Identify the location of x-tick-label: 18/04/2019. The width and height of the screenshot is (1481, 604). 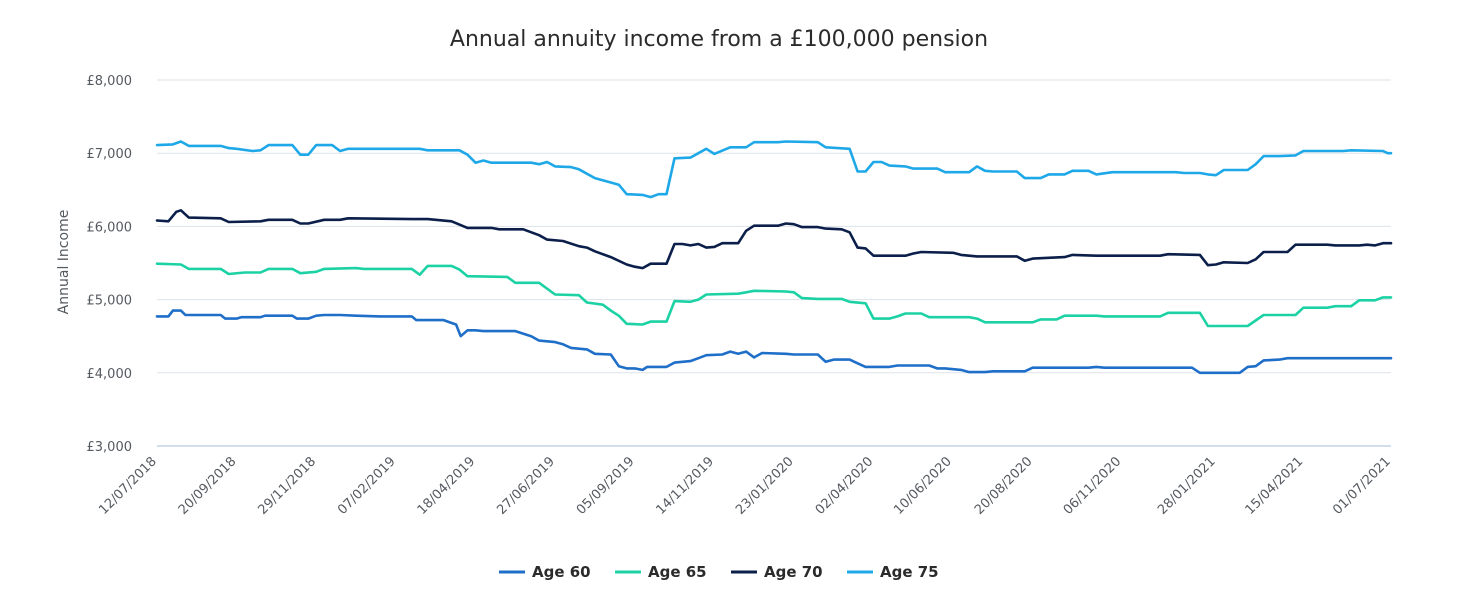
(447, 486).